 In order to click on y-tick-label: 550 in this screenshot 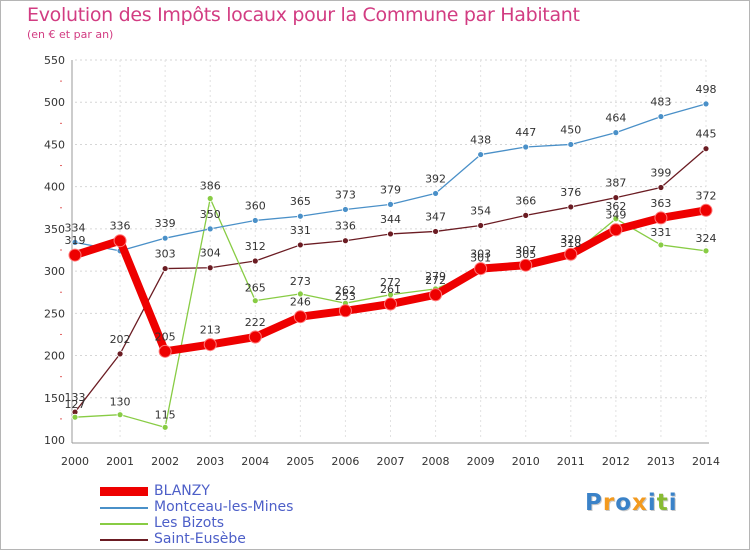, I will do `click(54, 60)`.